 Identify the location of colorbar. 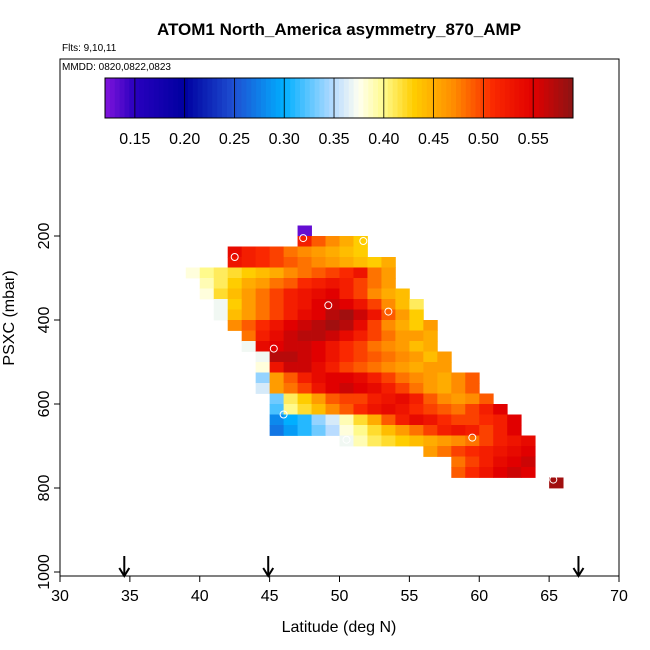
(339, 98).